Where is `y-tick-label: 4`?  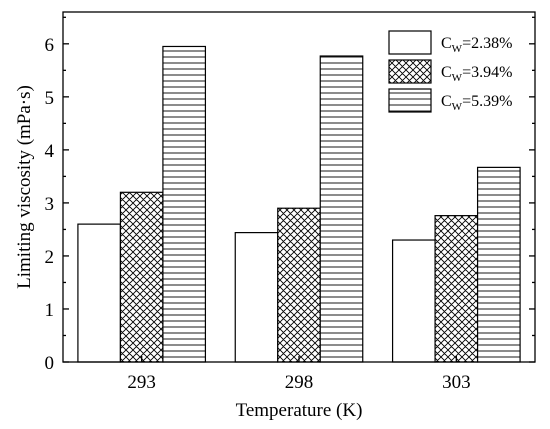
y-tick-label: 4 is located at coordinates (50, 151).